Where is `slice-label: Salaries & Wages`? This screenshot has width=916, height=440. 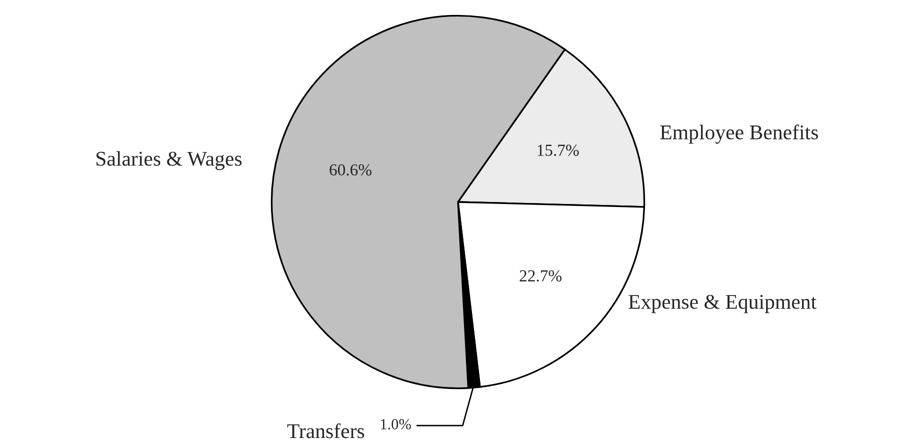 slice-label: Salaries & Wages is located at coordinates (169, 160).